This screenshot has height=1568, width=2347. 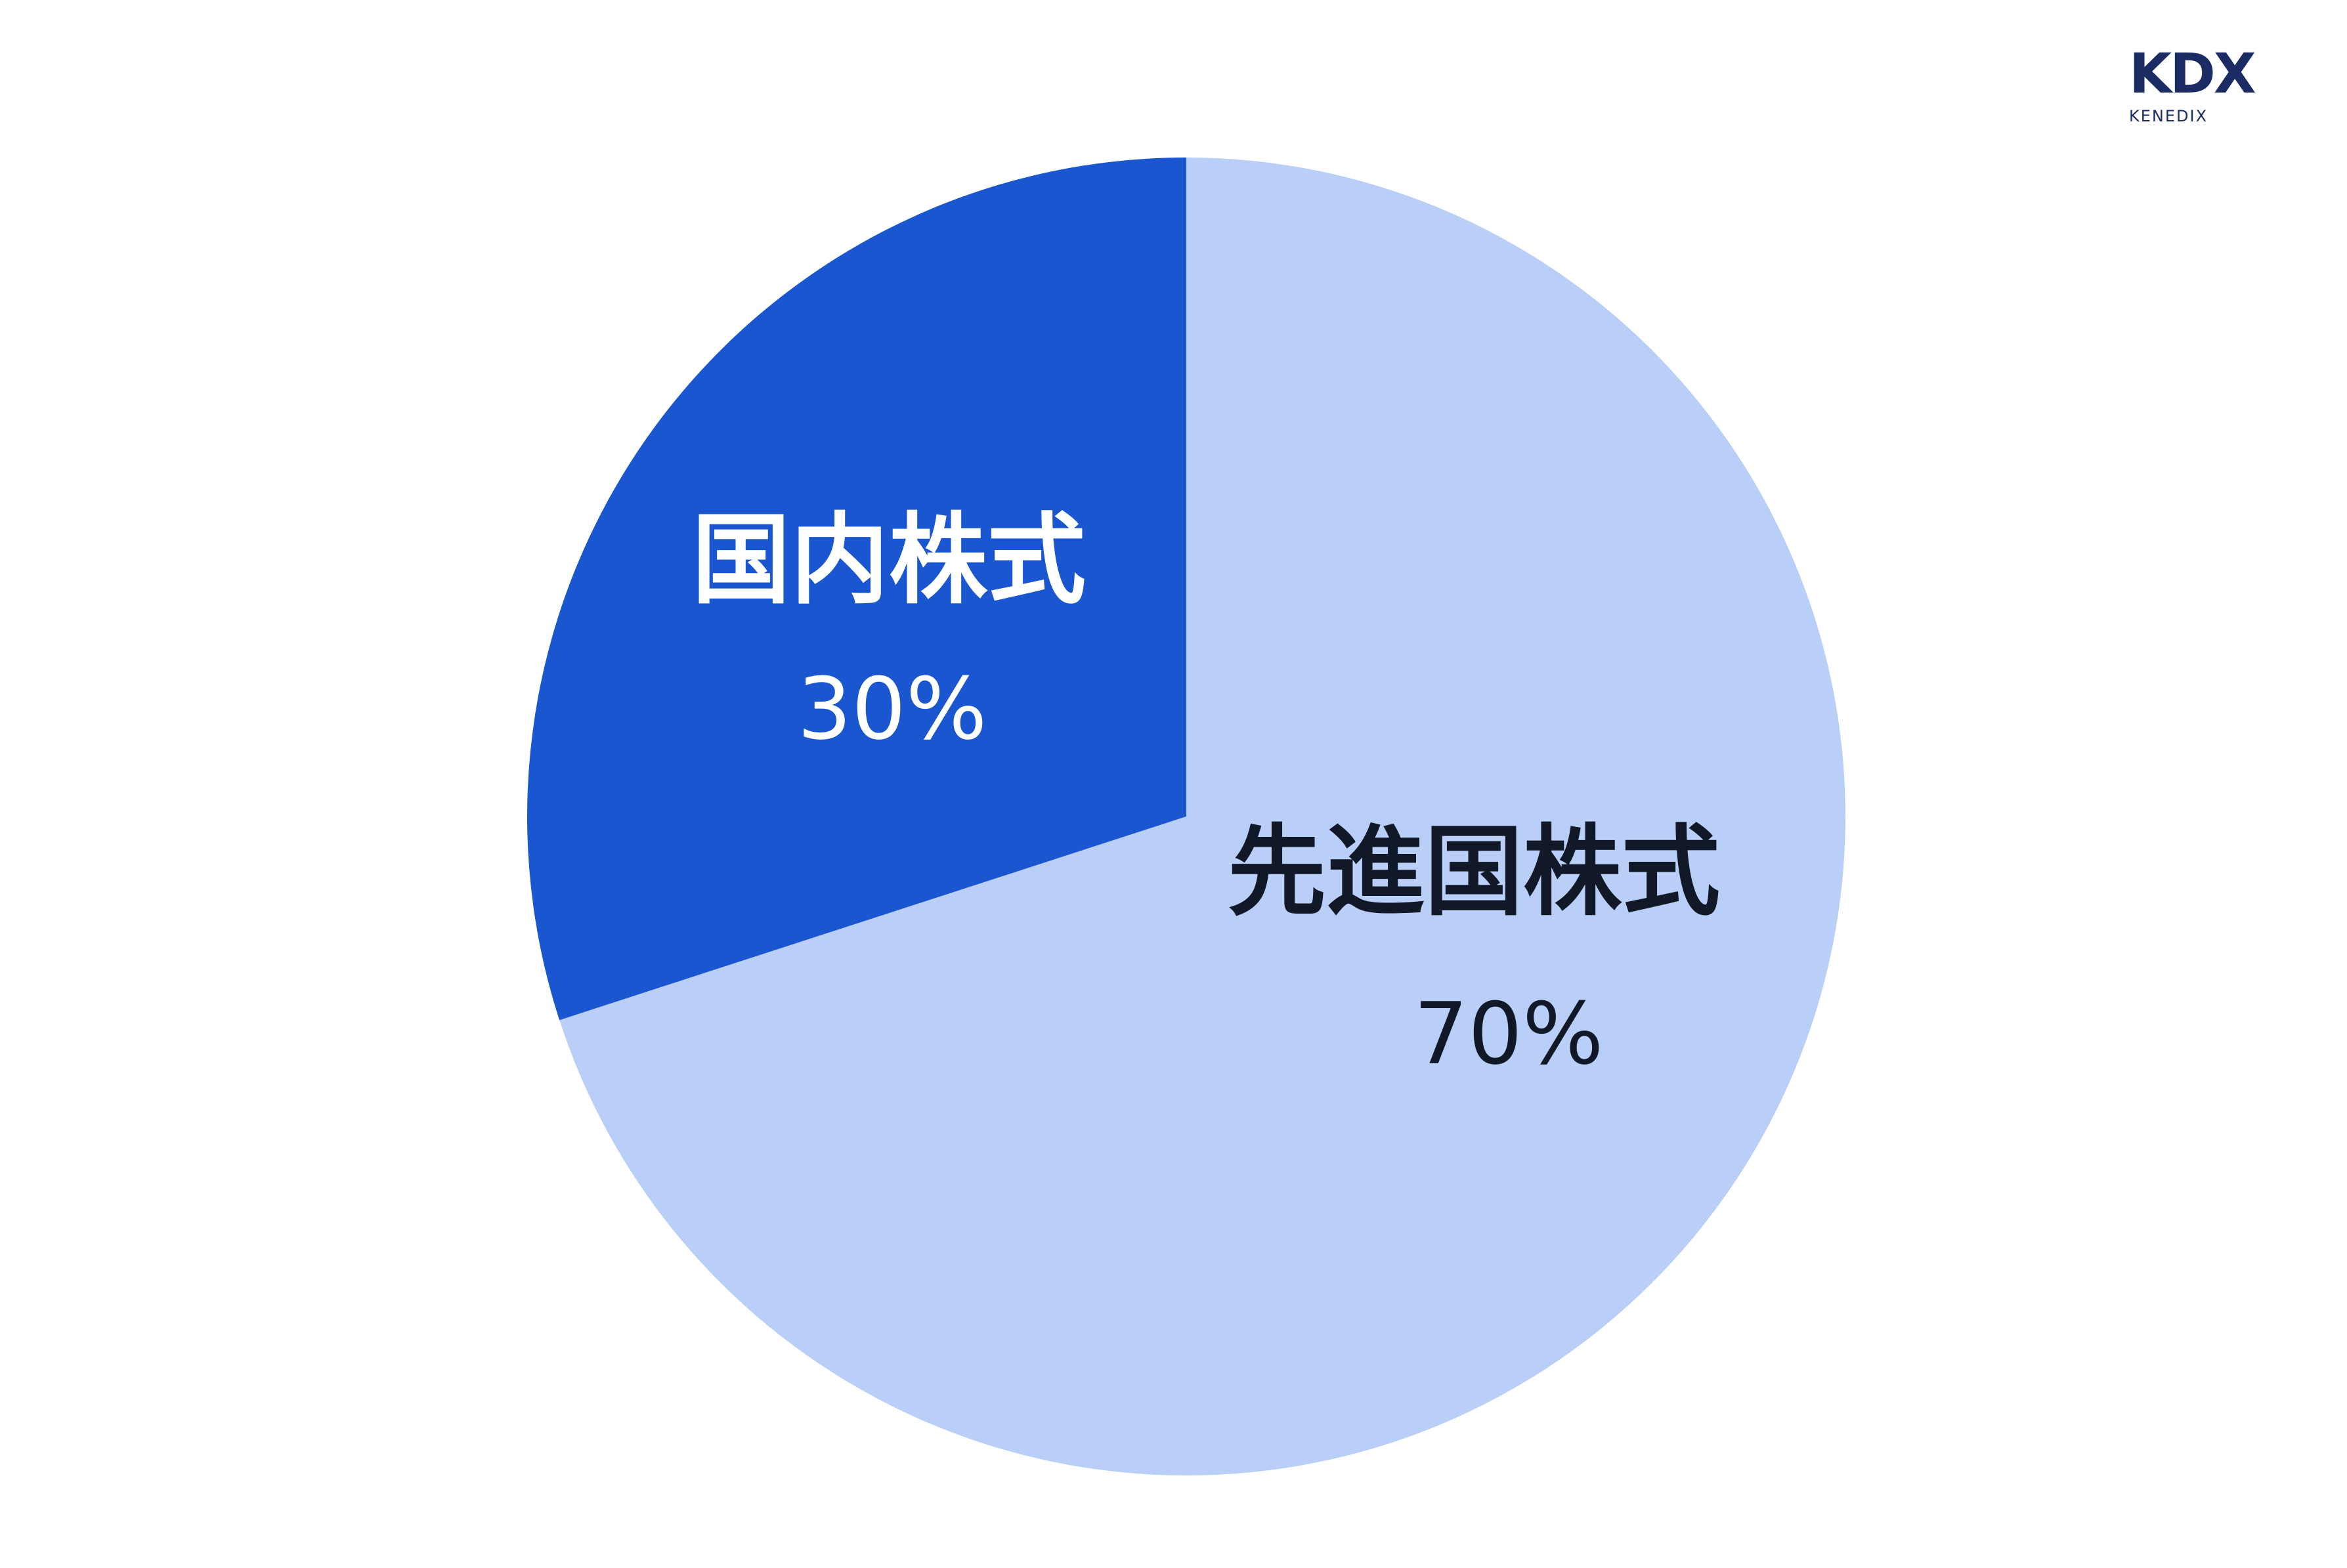 I want to click on slice-value-label: 30%, so click(x=892, y=709).